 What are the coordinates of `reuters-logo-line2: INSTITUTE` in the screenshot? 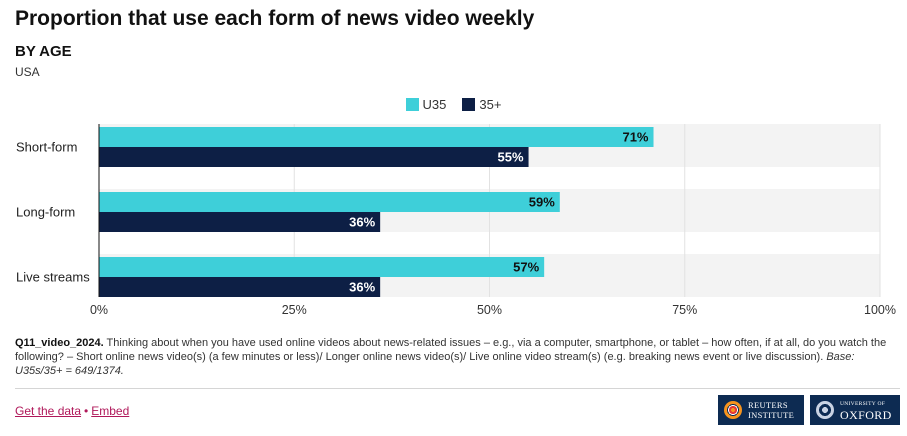 It's located at (771, 415).